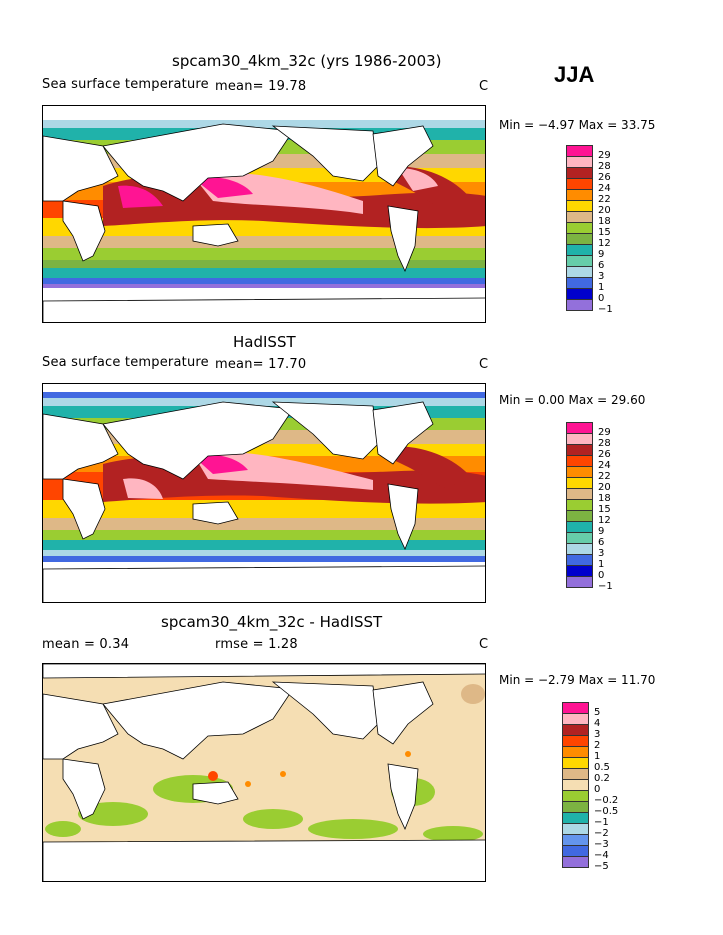  I want to click on panel-3-mean: mean = 0.34, so click(86, 644).